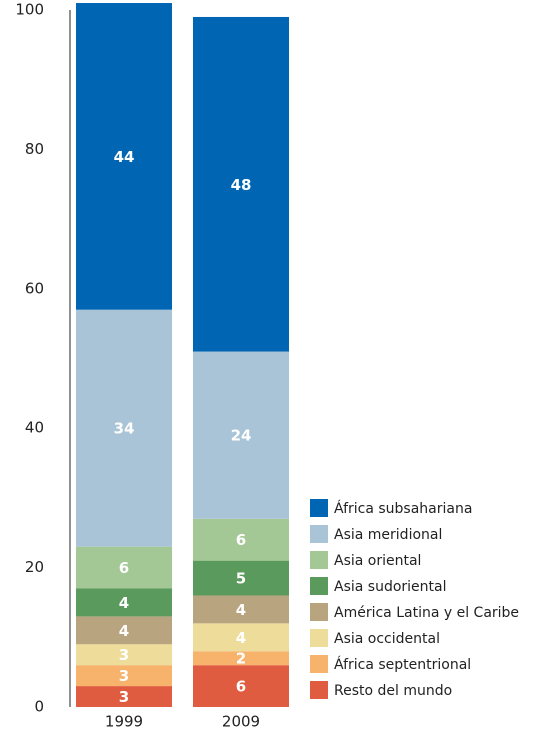  What do you see at coordinates (34, 428) in the screenshot?
I see `y-tick-label: 40` at bounding box center [34, 428].